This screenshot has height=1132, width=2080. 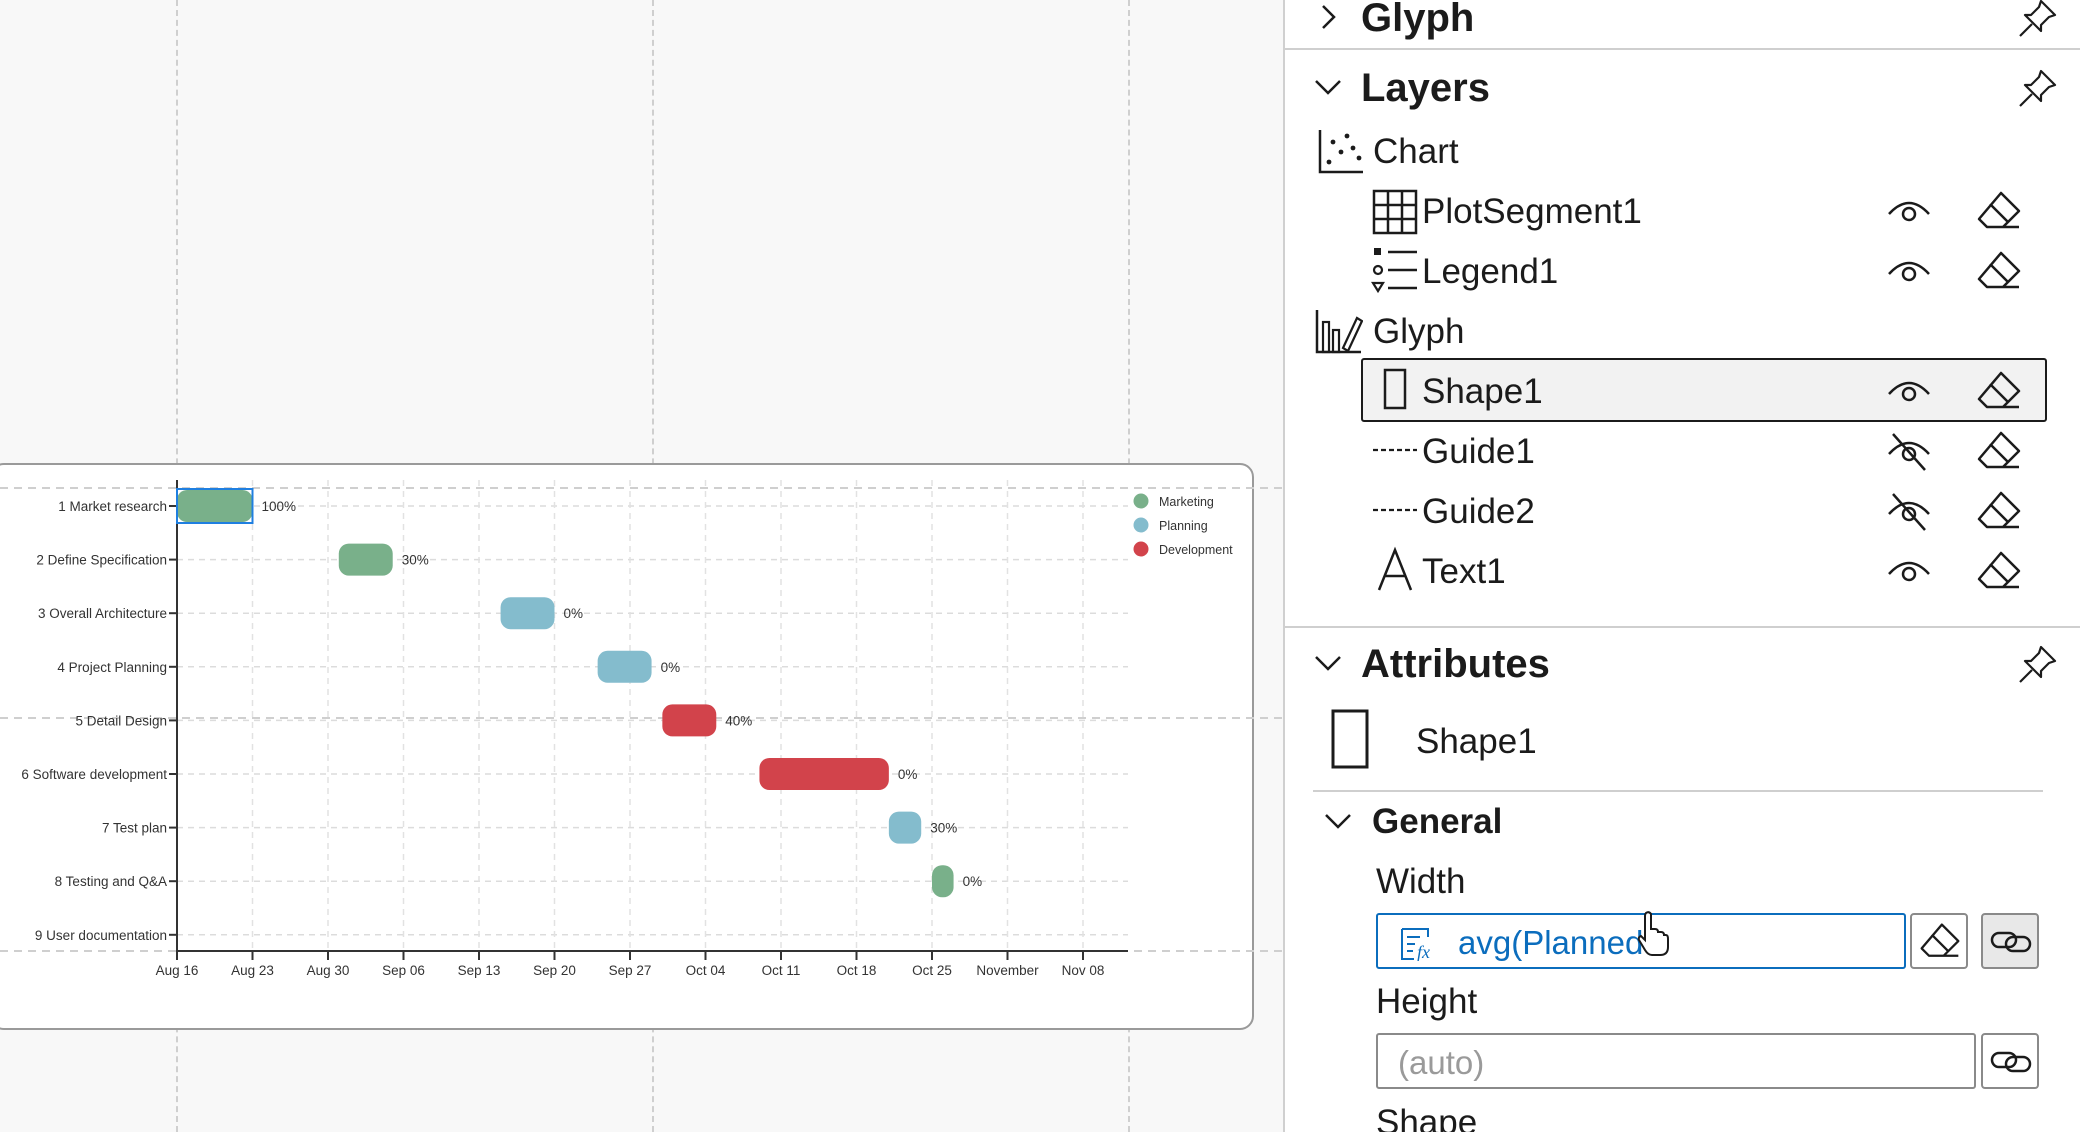 What do you see at coordinates (1682, 95) in the screenshot?
I see `layers-section-header: Layers` at bounding box center [1682, 95].